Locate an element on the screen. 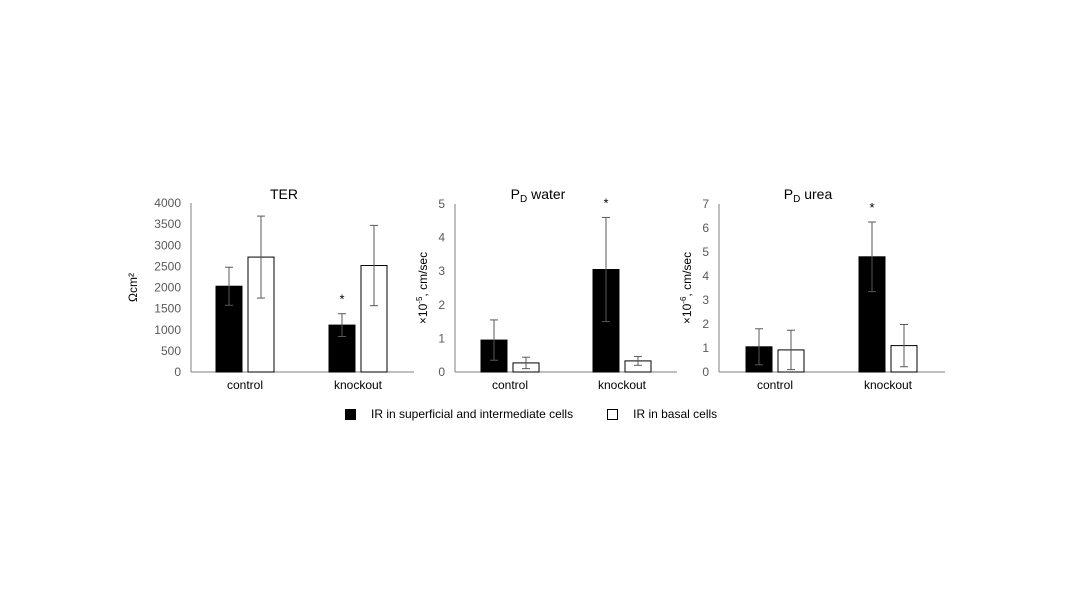 The image size is (1080, 607). chart-title-rest: urea is located at coordinates (816, 194).